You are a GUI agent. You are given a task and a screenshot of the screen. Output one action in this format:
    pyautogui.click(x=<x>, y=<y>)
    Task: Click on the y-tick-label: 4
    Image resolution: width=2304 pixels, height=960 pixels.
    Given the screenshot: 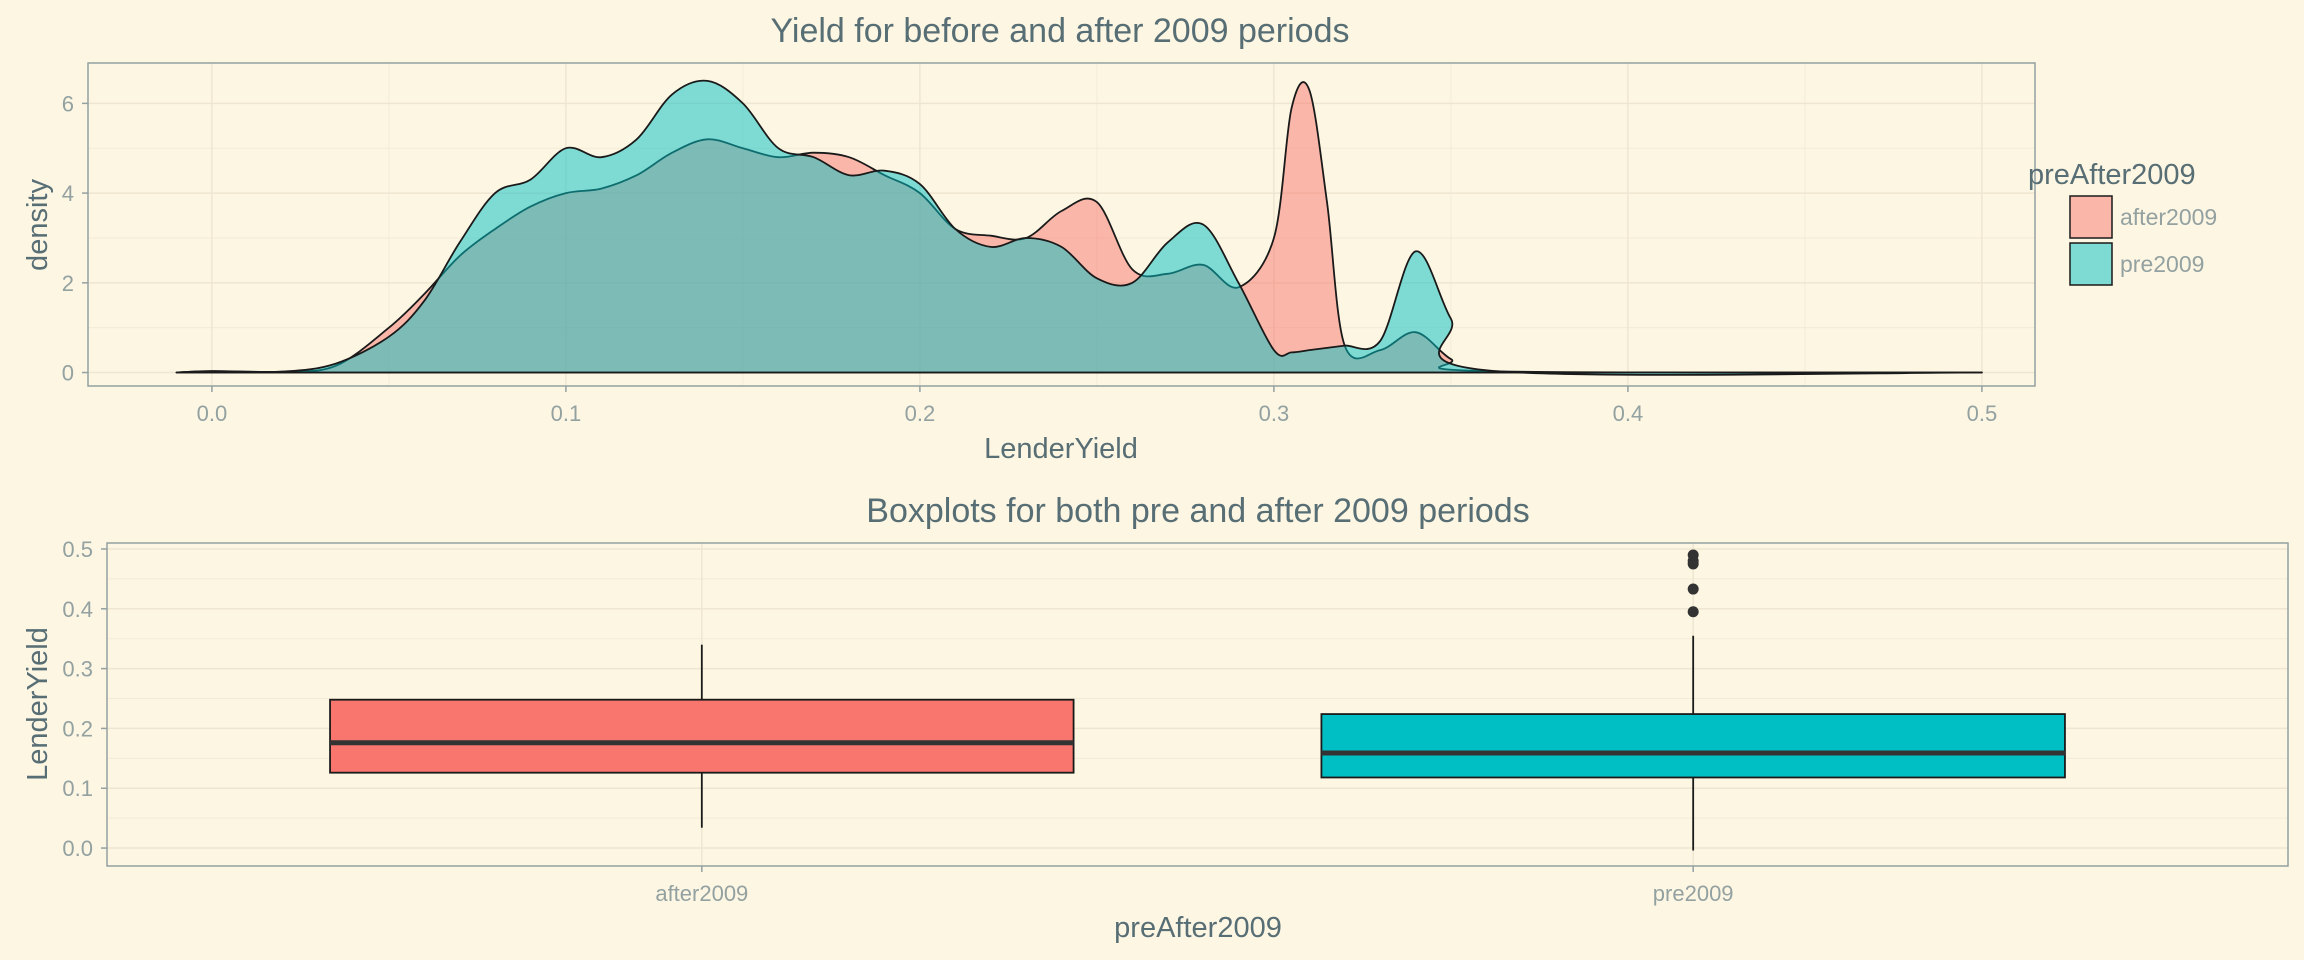 What is the action you would take?
    pyautogui.click(x=68, y=193)
    